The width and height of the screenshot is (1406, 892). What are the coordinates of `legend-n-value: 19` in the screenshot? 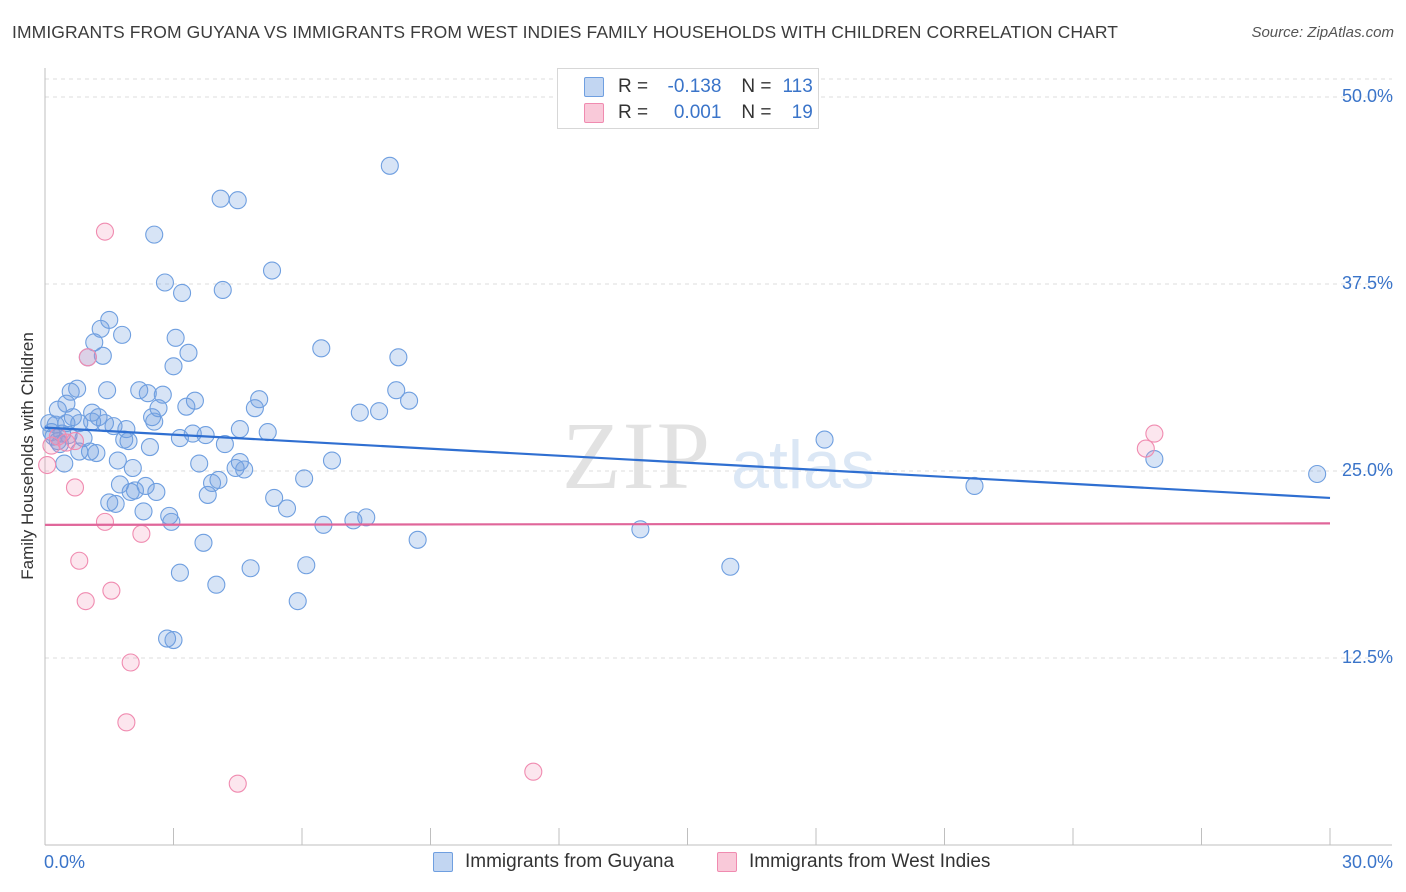 It's located at (802, 112).